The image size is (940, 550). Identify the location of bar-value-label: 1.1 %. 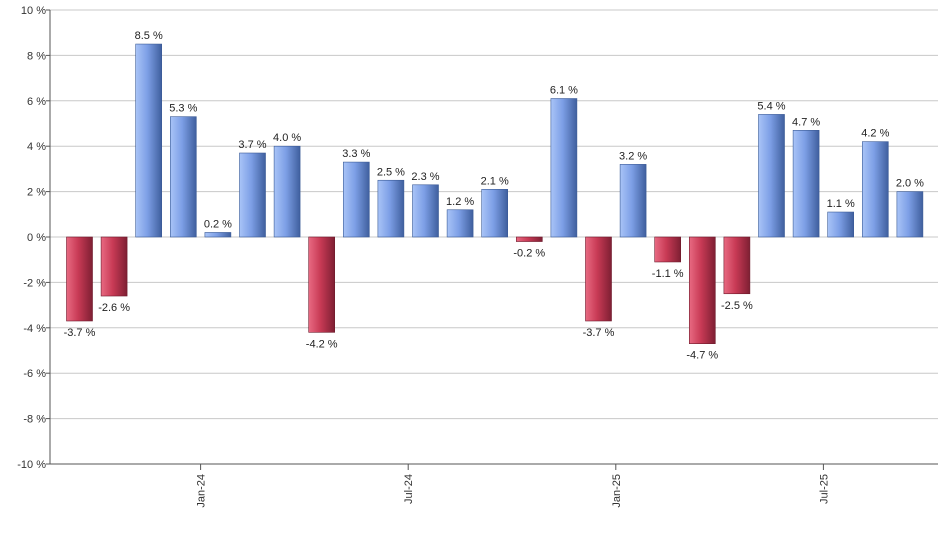
(841, 204).